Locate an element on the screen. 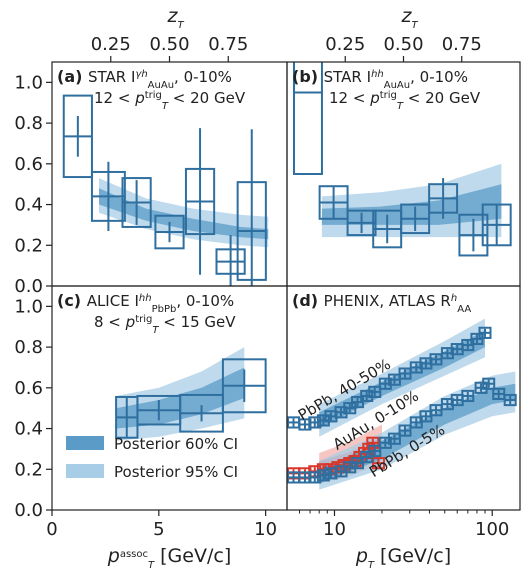 The image size is (525, 574). plot-area-d is located at coordinates (402, 404).